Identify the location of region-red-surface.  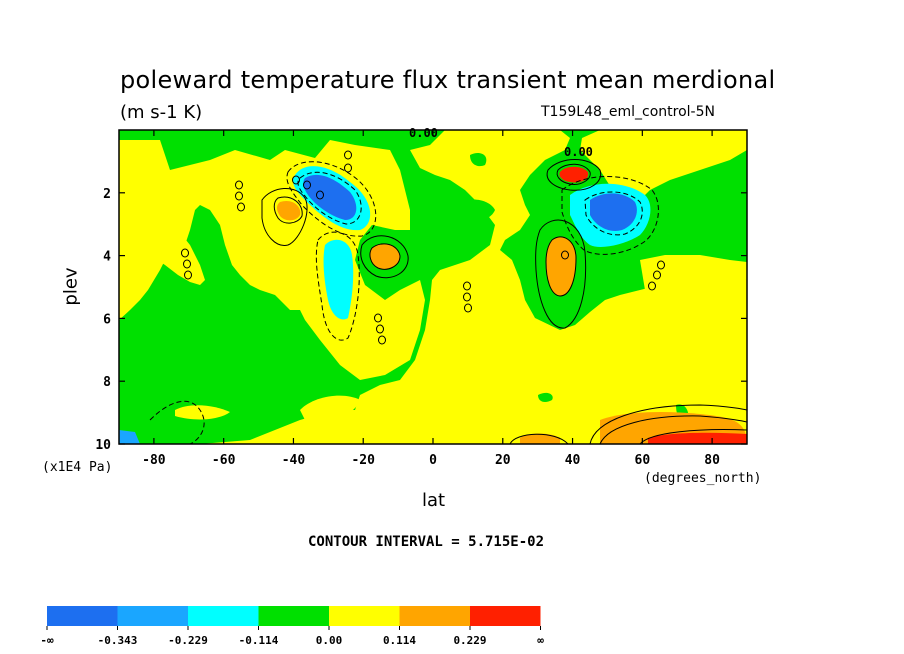
(697, 438).